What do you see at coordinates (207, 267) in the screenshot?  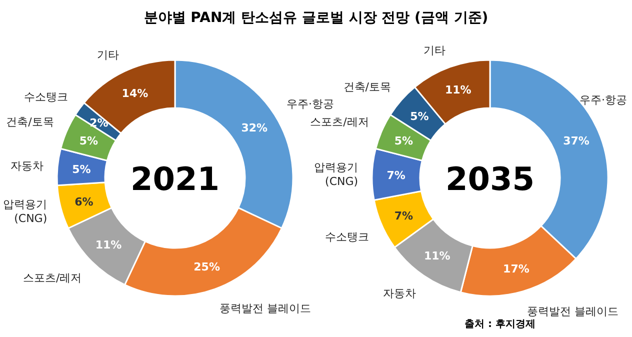 I see `data-label: 25%` at bounding box center [207, 267].